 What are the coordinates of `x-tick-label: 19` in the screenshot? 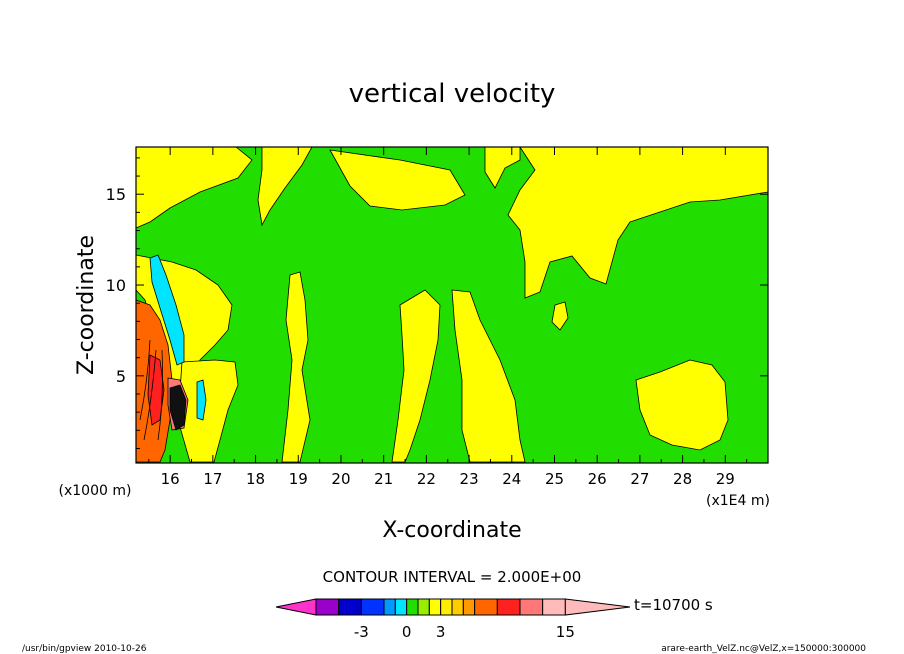 It's located at (298, 479).